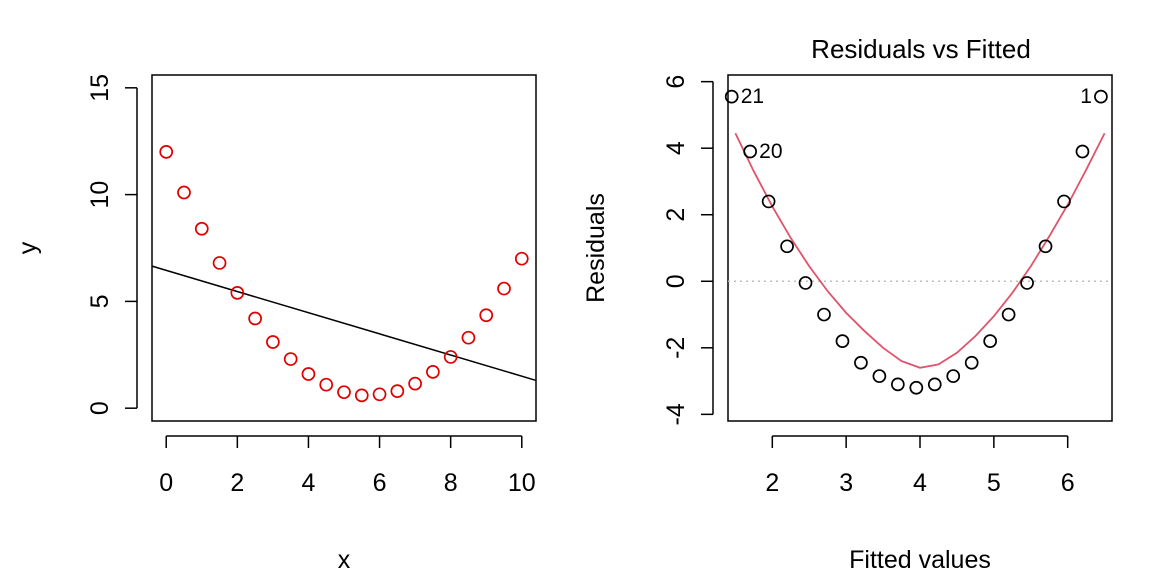 The image size is (1152, 576). Describe the element at coordinates (522, 483) in the screenshot. I see `left-x-tick-label: 10` at that location.